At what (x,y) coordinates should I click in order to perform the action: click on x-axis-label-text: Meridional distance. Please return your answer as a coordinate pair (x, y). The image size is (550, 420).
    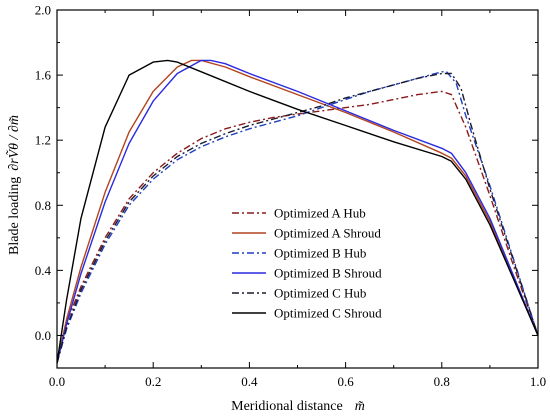
    Looking at the image, I should click on (287, 406).